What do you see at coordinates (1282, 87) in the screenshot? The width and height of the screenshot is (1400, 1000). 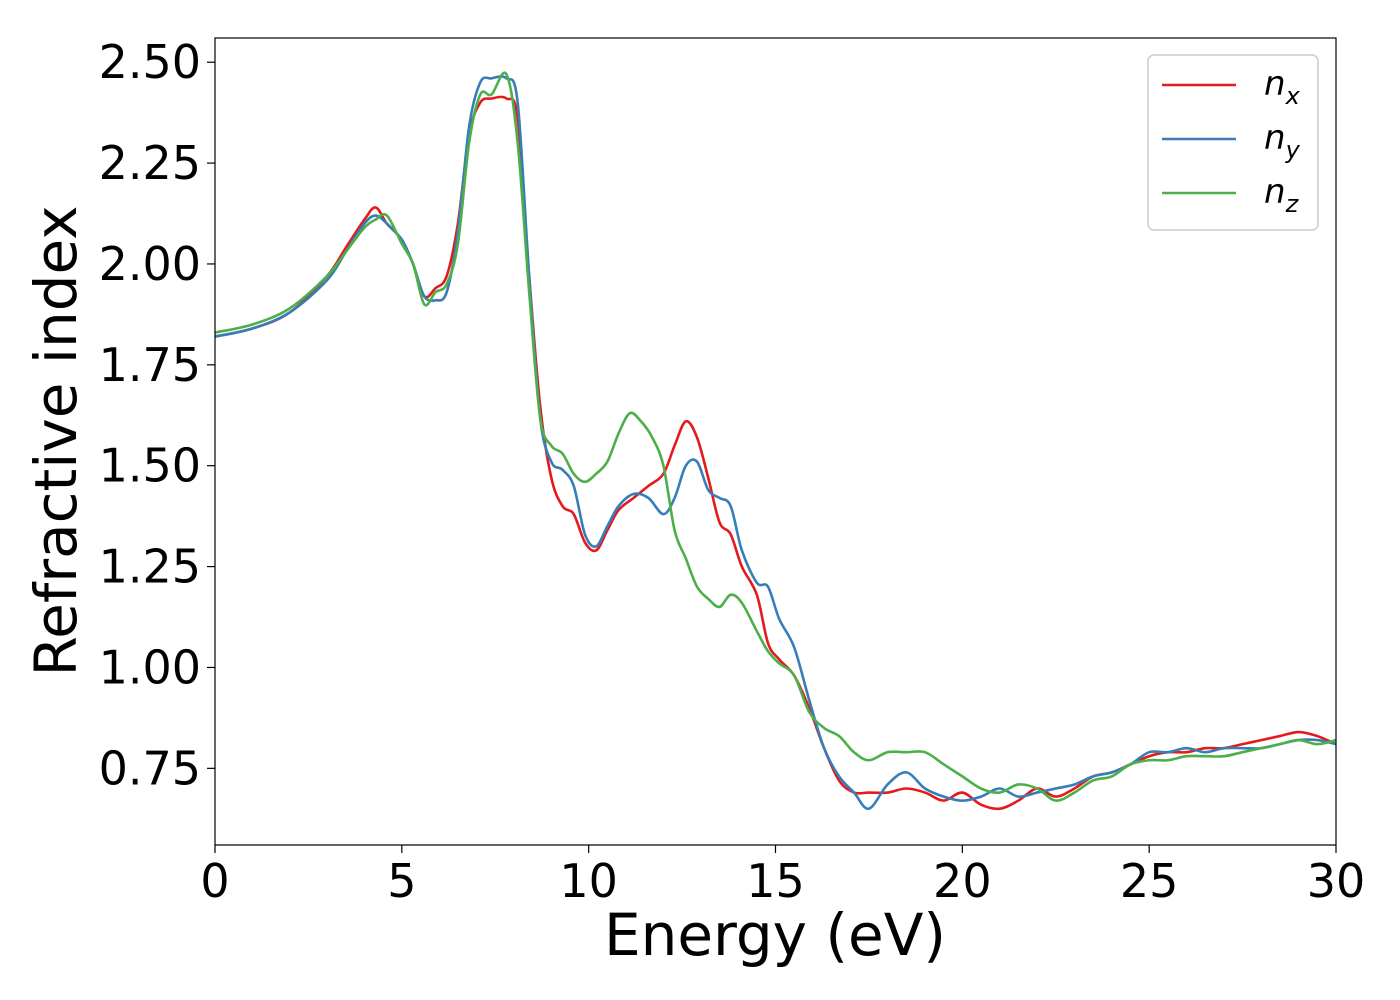 I see `legend-label: nx` at bounding box center [1282, 87].